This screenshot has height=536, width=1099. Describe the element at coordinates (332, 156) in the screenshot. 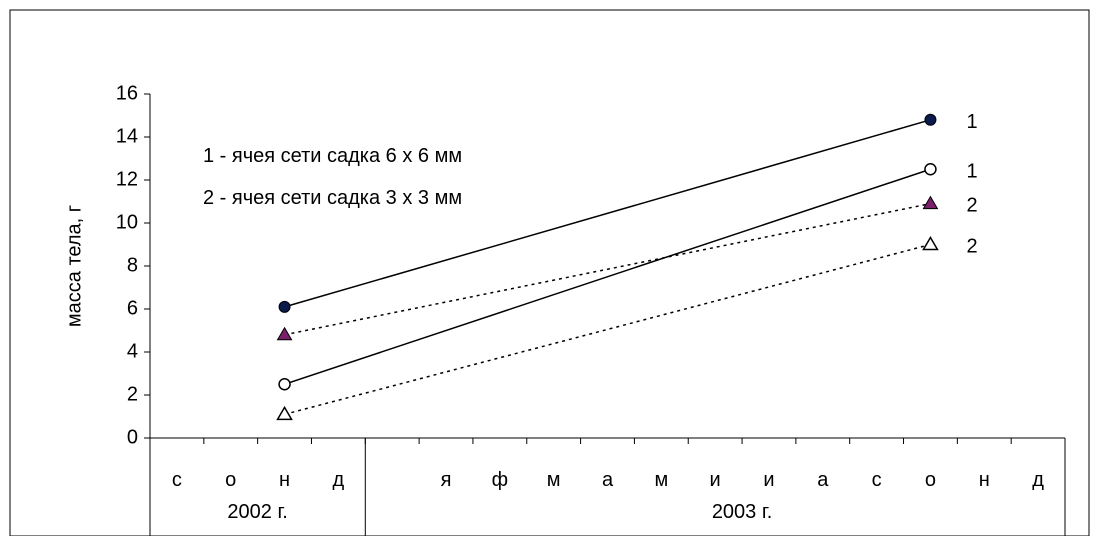

I see `legend-item-1: 1 - ячея сети садка 6 х 6 мм` at that location.